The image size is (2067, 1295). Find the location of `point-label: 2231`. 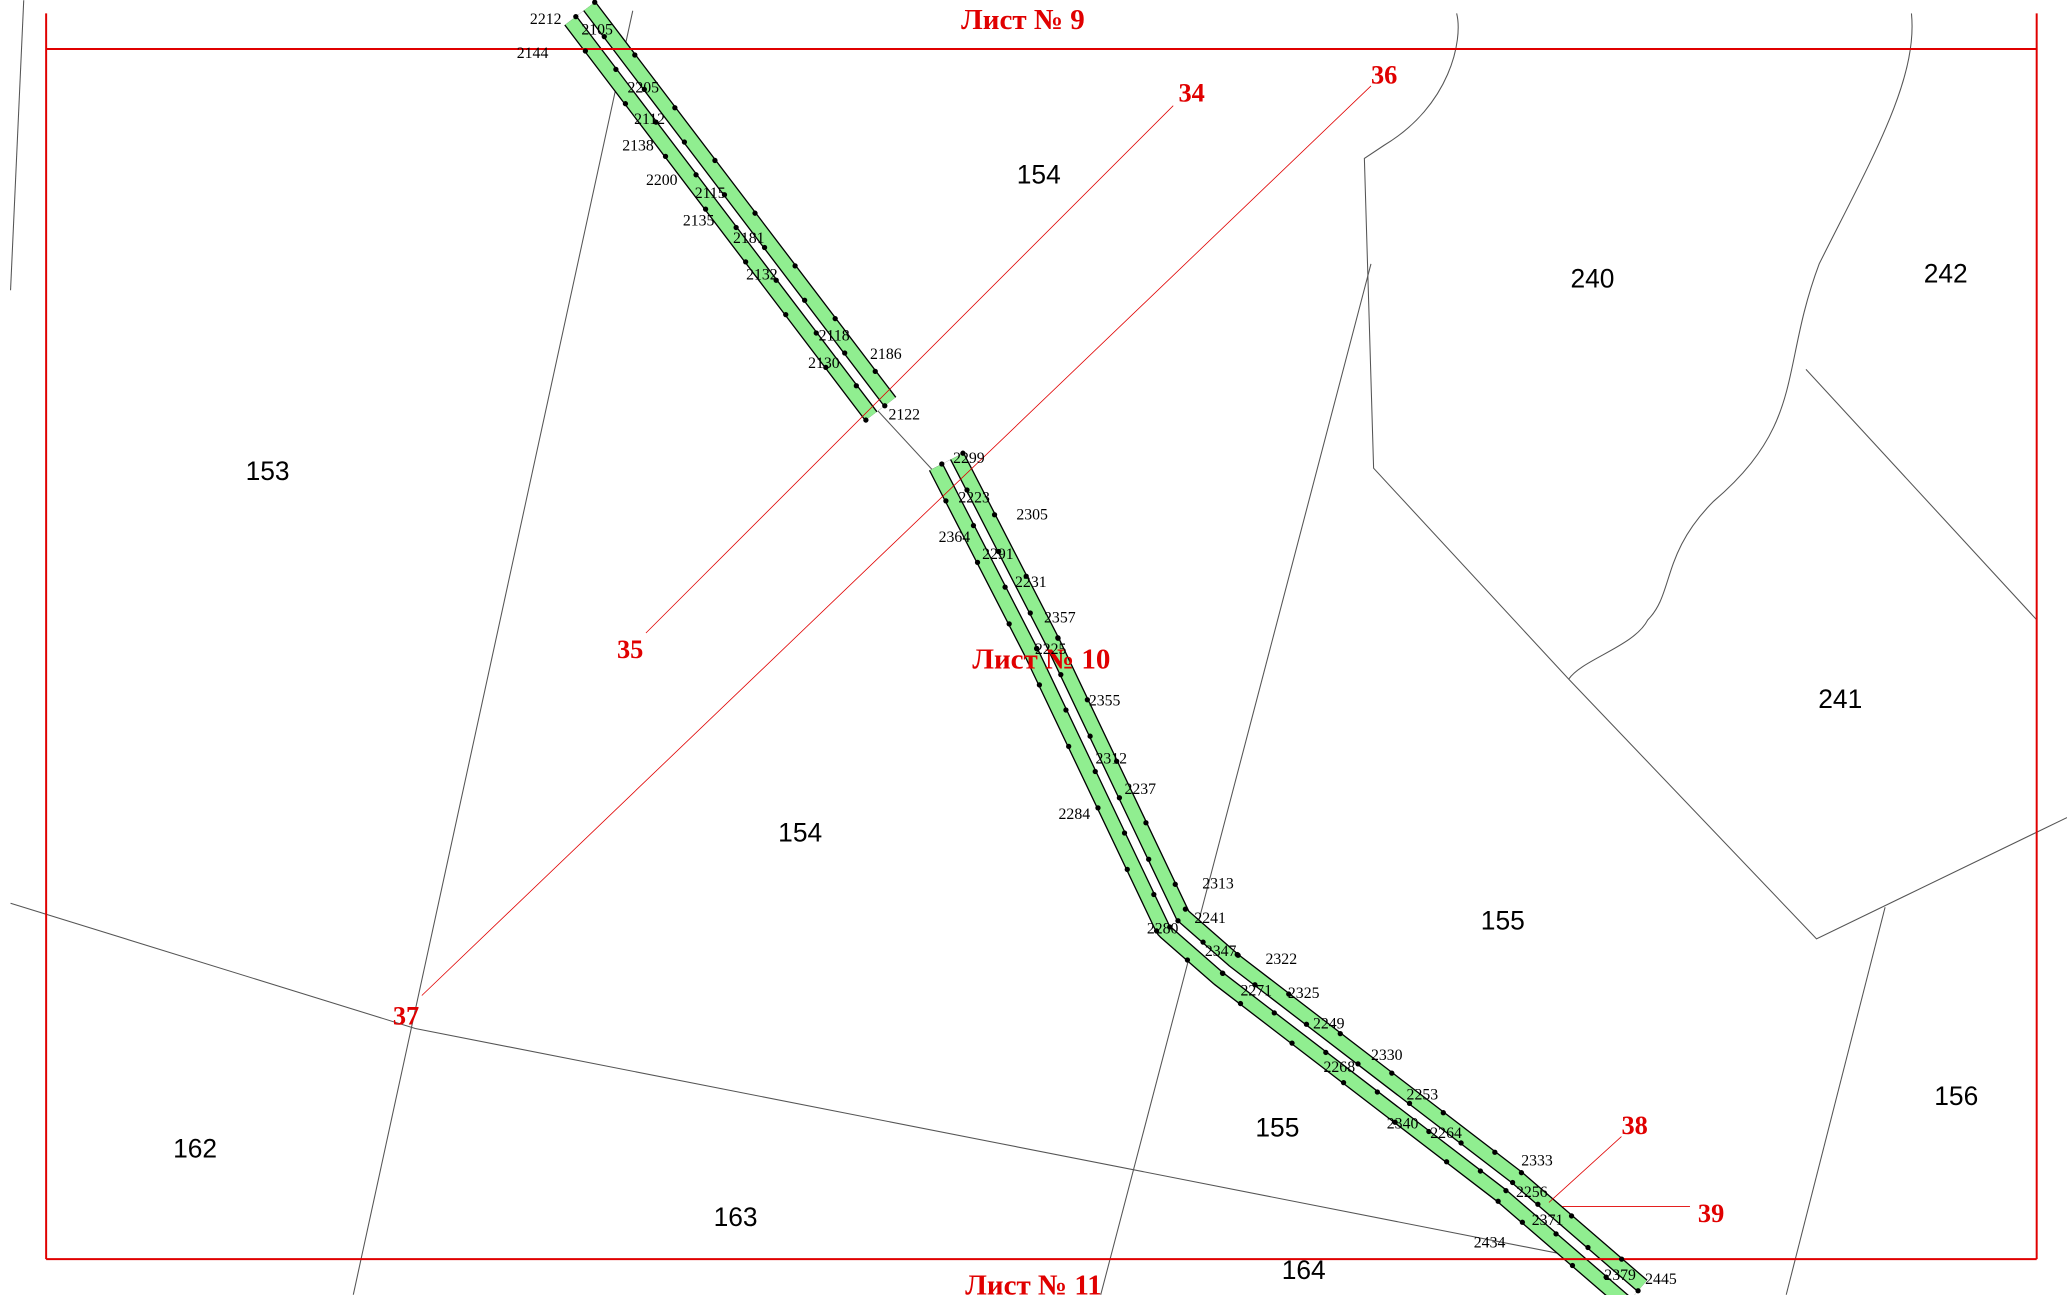

point-label: 2231 is located at coordinates (1031, 582).